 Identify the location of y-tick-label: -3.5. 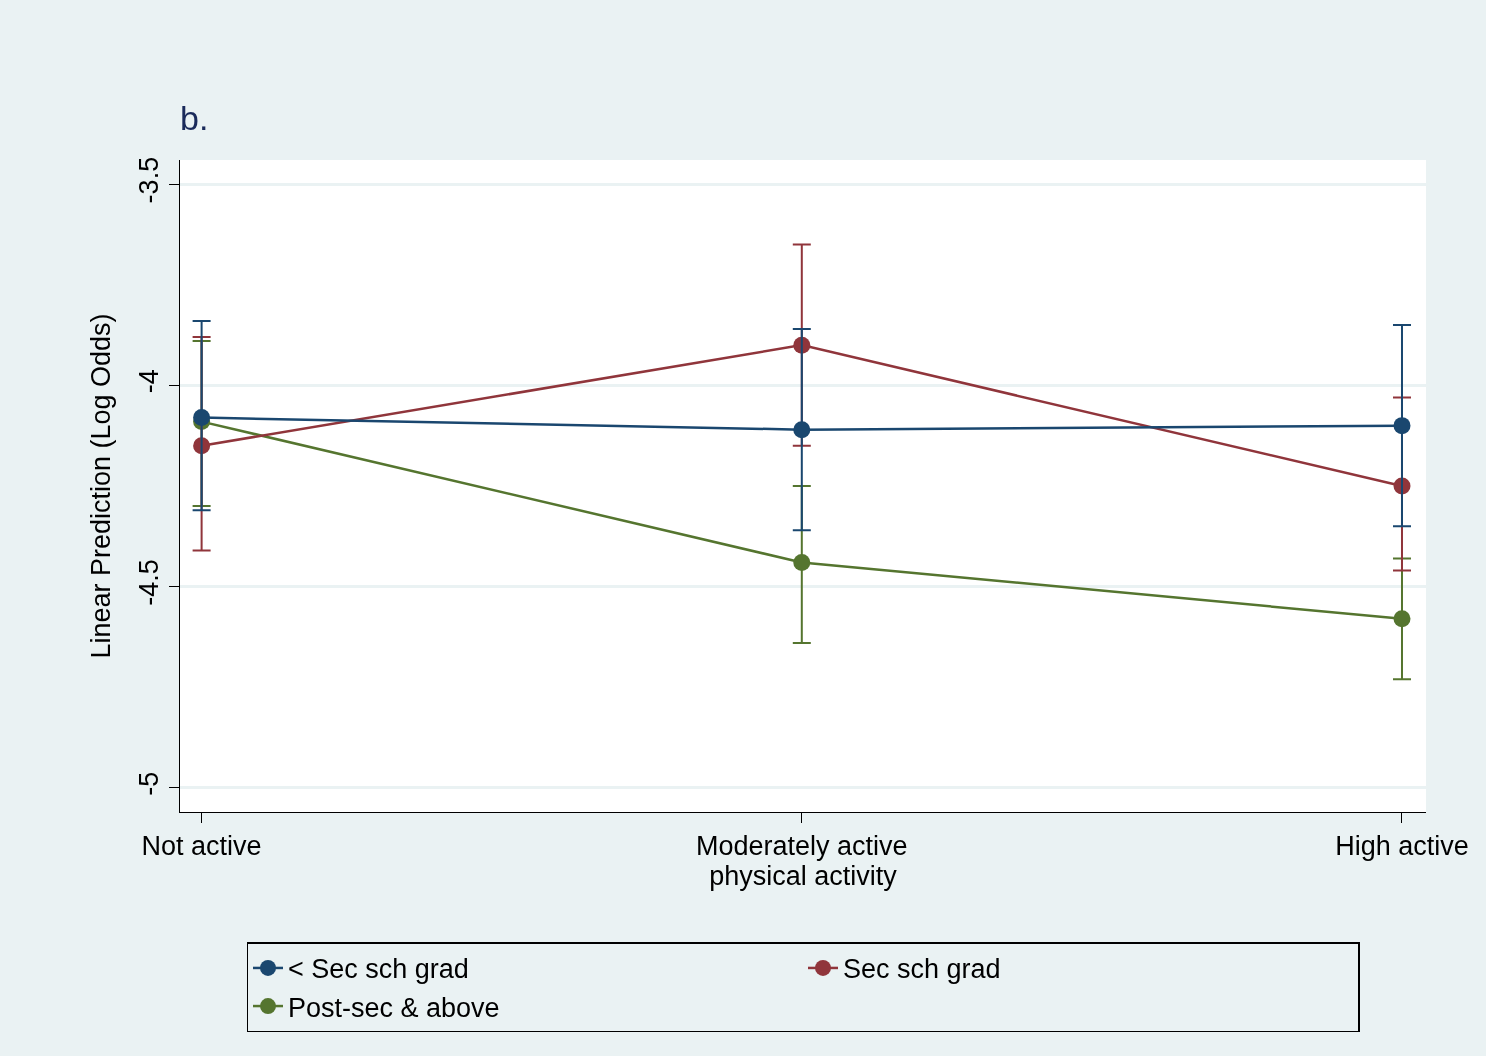
(149, 180).